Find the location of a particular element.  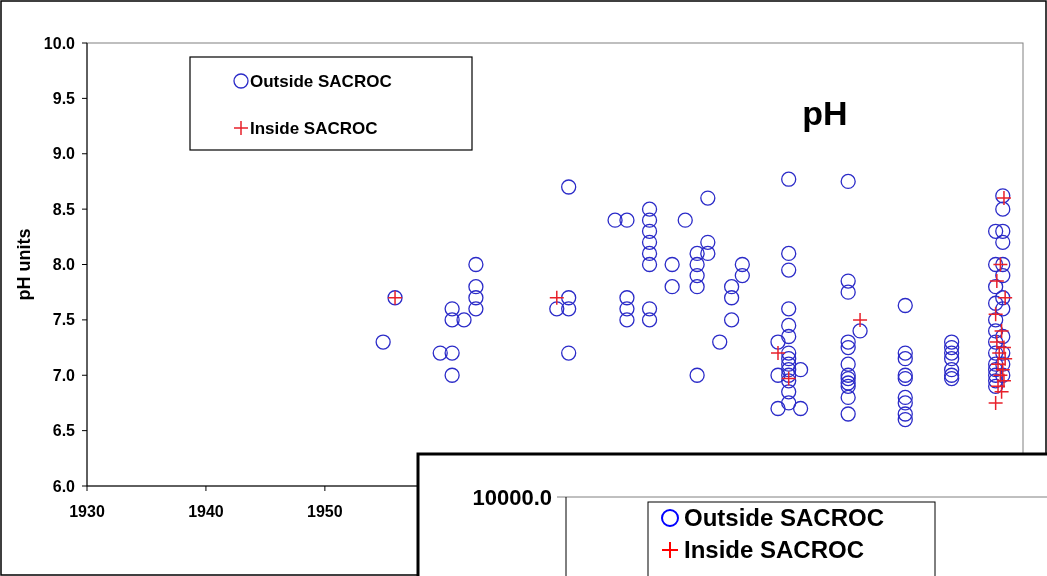

y-tick-label: 10.0 is located at coordinates (59, 43).